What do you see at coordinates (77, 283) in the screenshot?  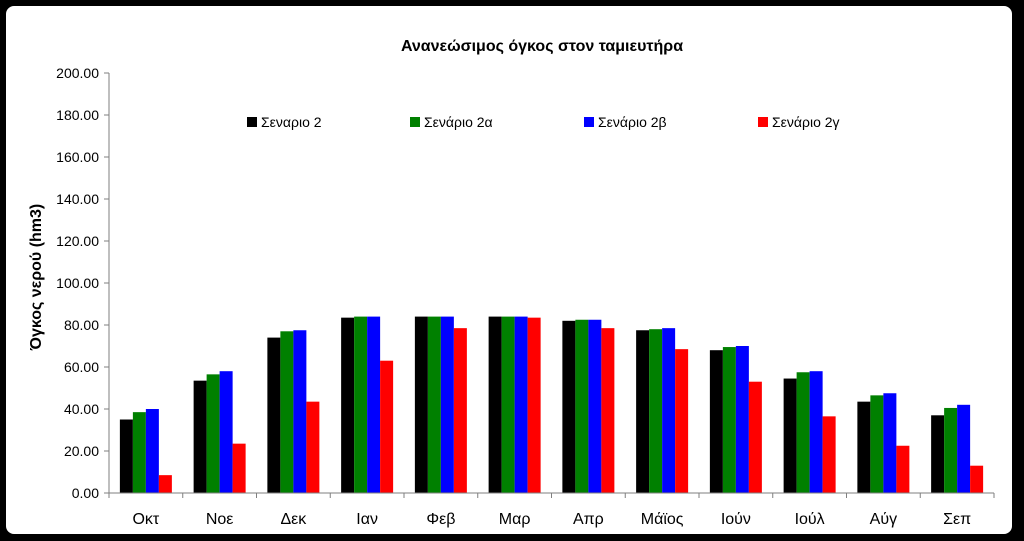 I see `y-tick-label: 100.00` at bounding box center [77, 283].